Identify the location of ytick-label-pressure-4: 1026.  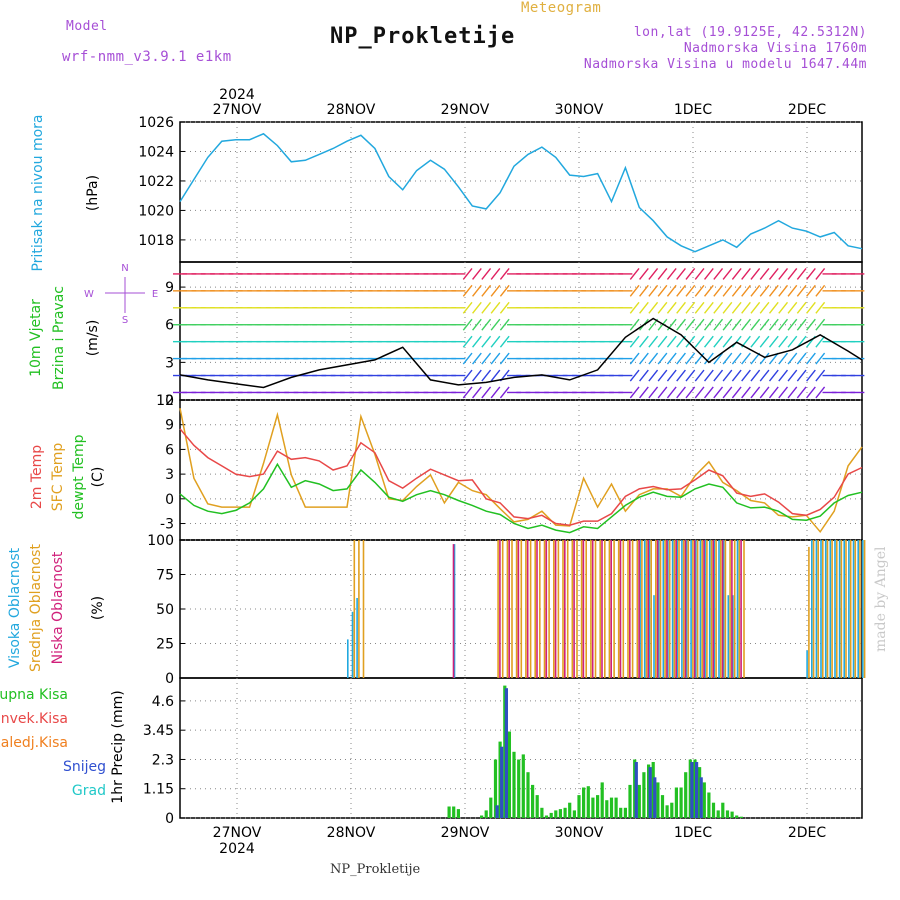
(156, 123).